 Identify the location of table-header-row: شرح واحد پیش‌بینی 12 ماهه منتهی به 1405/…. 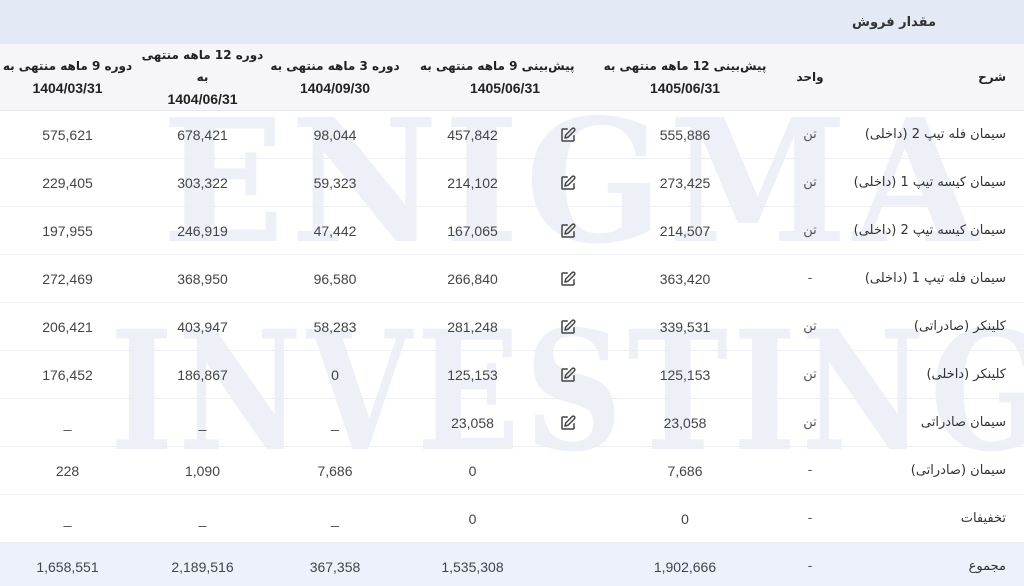
(512, 77).